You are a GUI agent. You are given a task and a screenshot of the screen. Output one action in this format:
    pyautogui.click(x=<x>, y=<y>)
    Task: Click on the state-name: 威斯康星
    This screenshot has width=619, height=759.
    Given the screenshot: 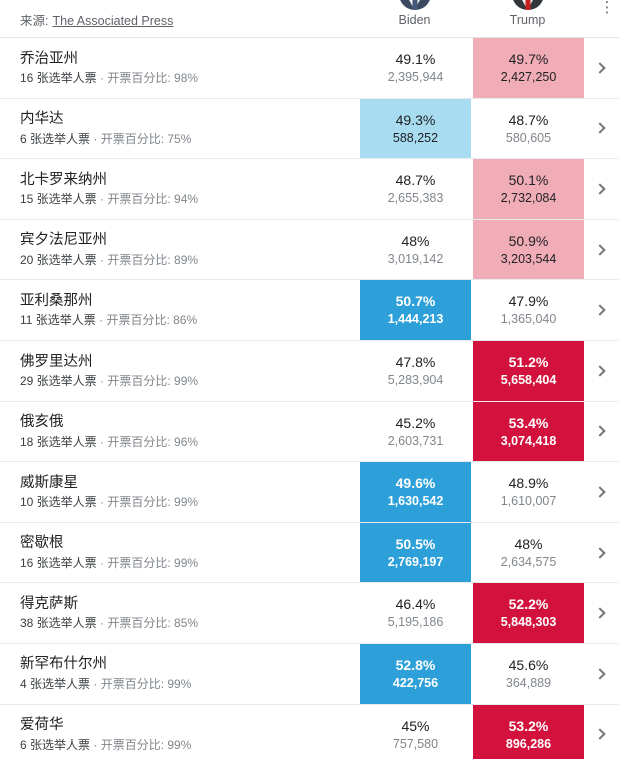 What is the action you would take?
    pyautogui.click(x=49, y=482)
    